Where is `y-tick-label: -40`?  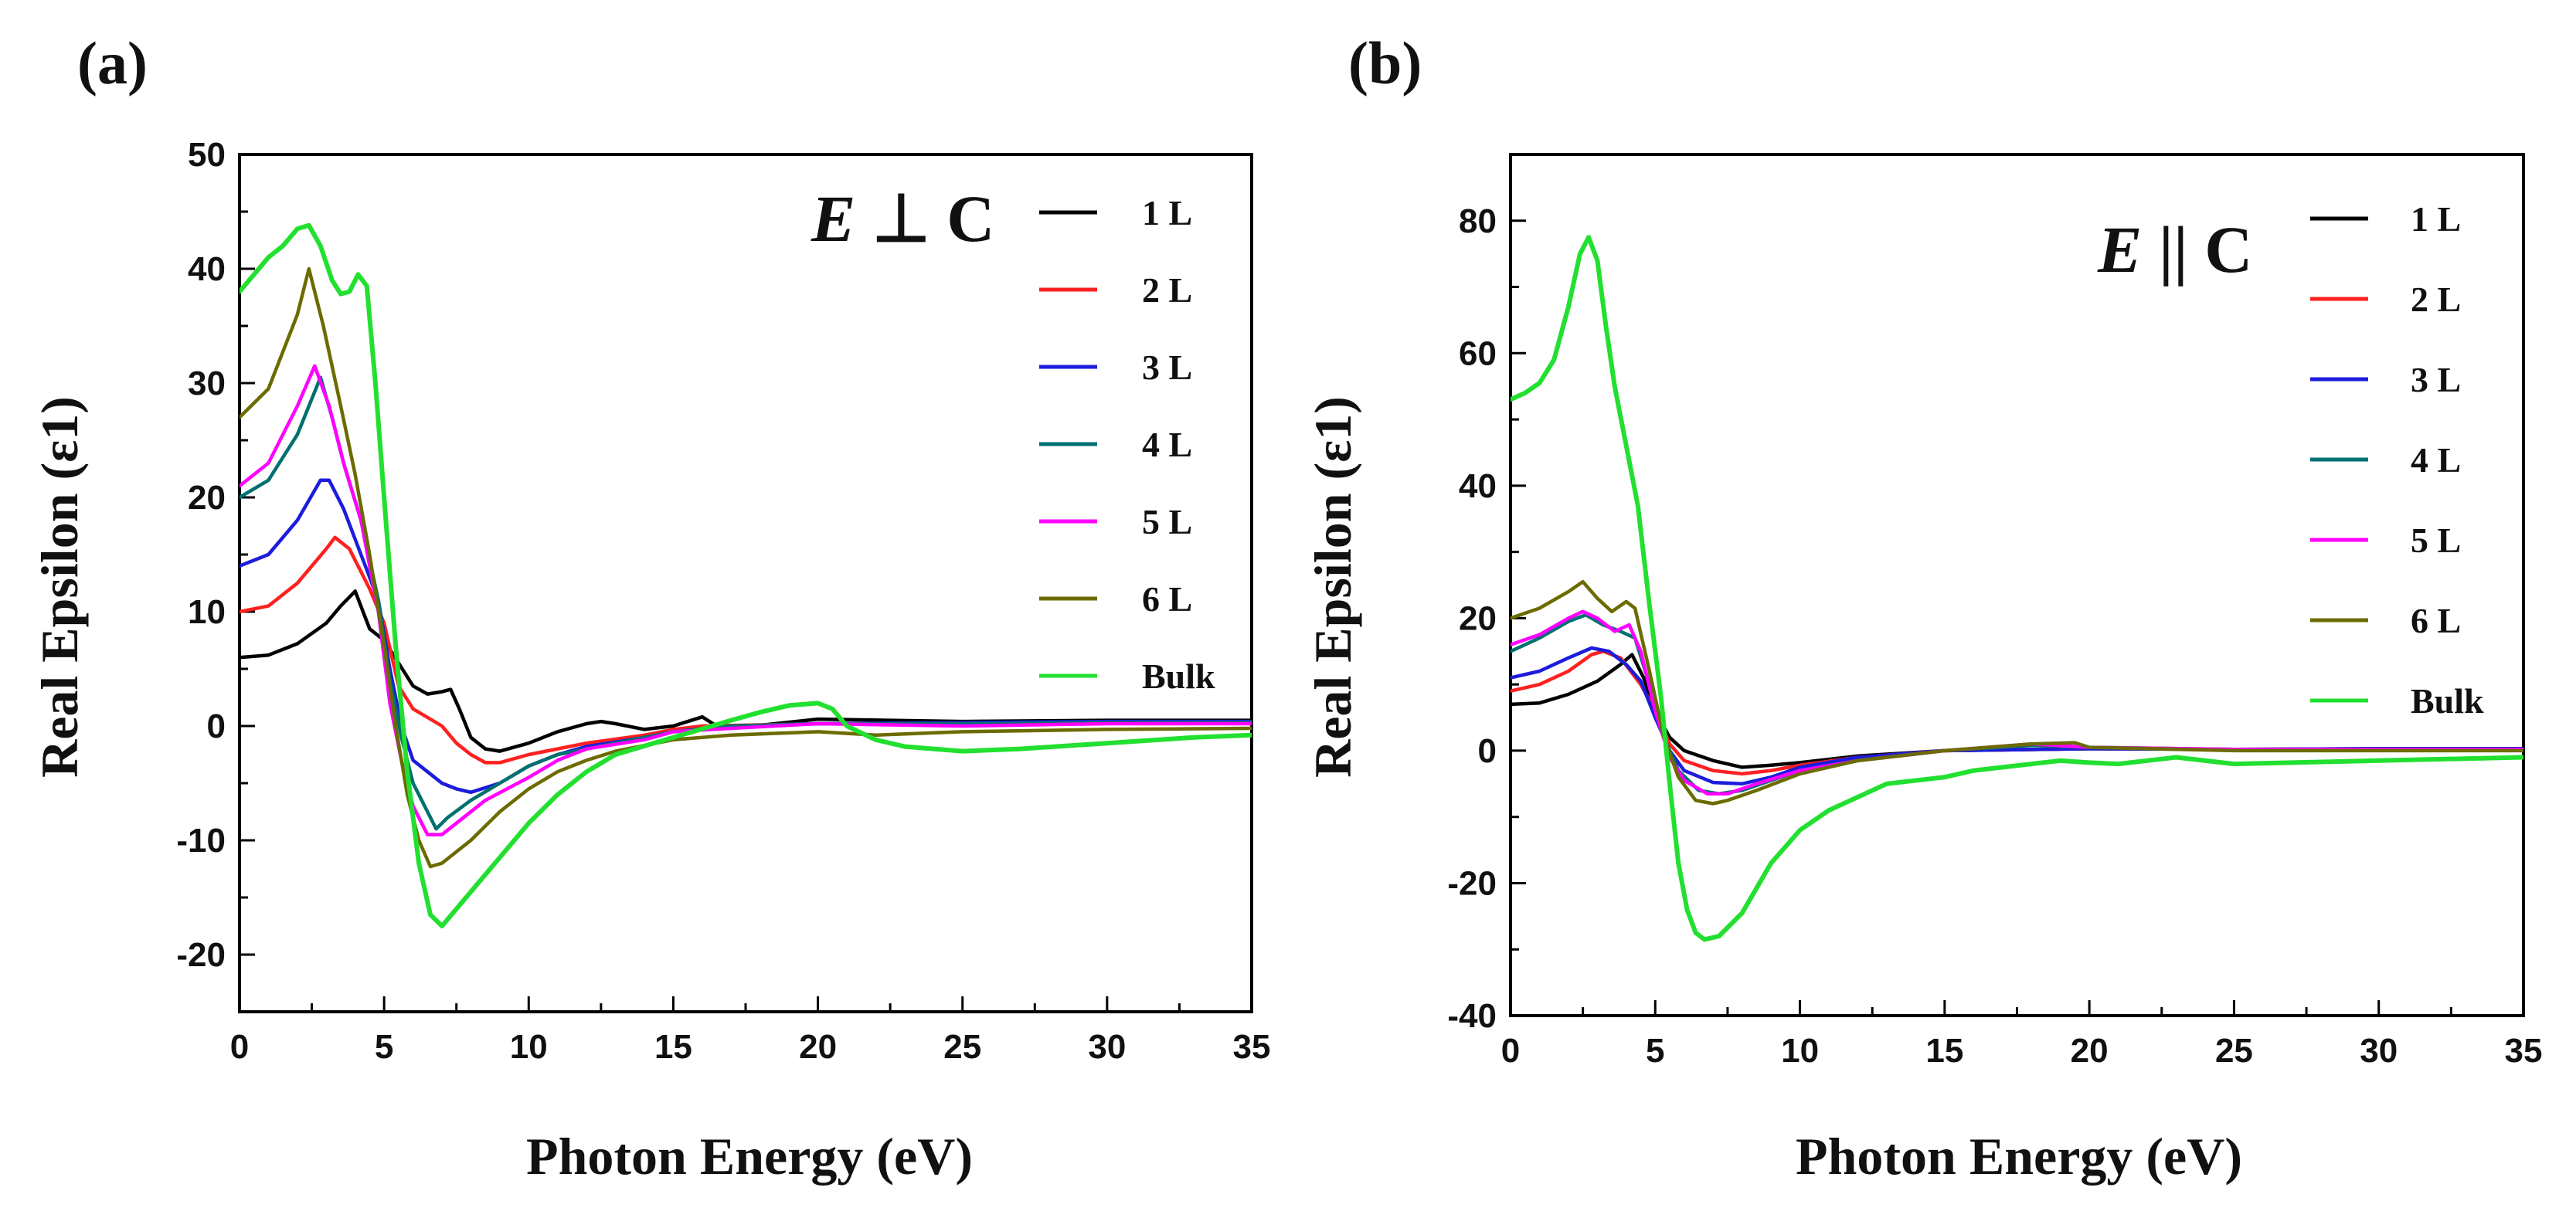
y-tick-label: -40 is located at coordinates (1472, 1016).